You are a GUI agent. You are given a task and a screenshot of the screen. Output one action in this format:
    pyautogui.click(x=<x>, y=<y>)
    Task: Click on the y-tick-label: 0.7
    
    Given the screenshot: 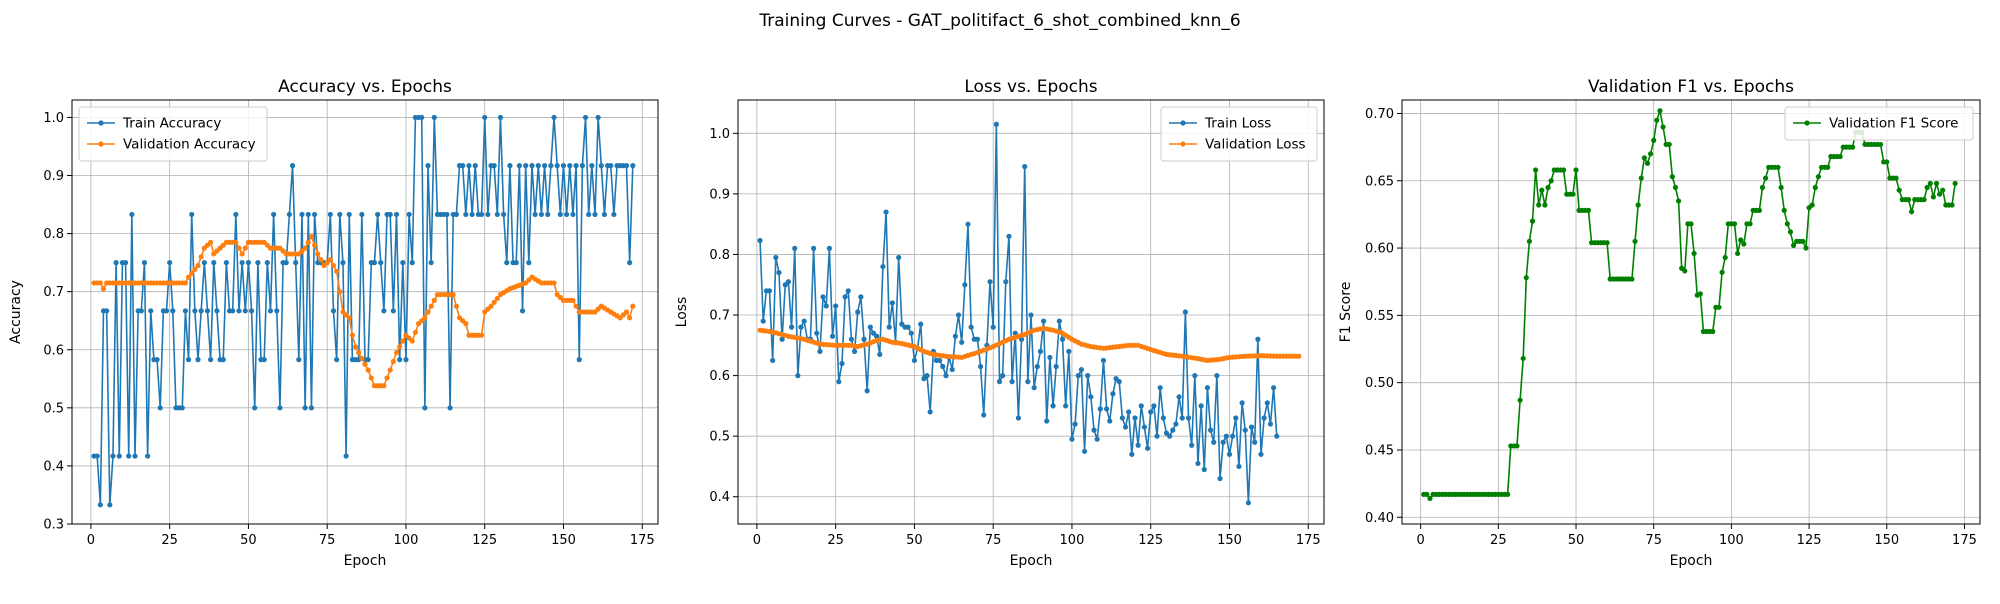 What is the action you would take?
    pyautogui.click(x=719, y=316)
    